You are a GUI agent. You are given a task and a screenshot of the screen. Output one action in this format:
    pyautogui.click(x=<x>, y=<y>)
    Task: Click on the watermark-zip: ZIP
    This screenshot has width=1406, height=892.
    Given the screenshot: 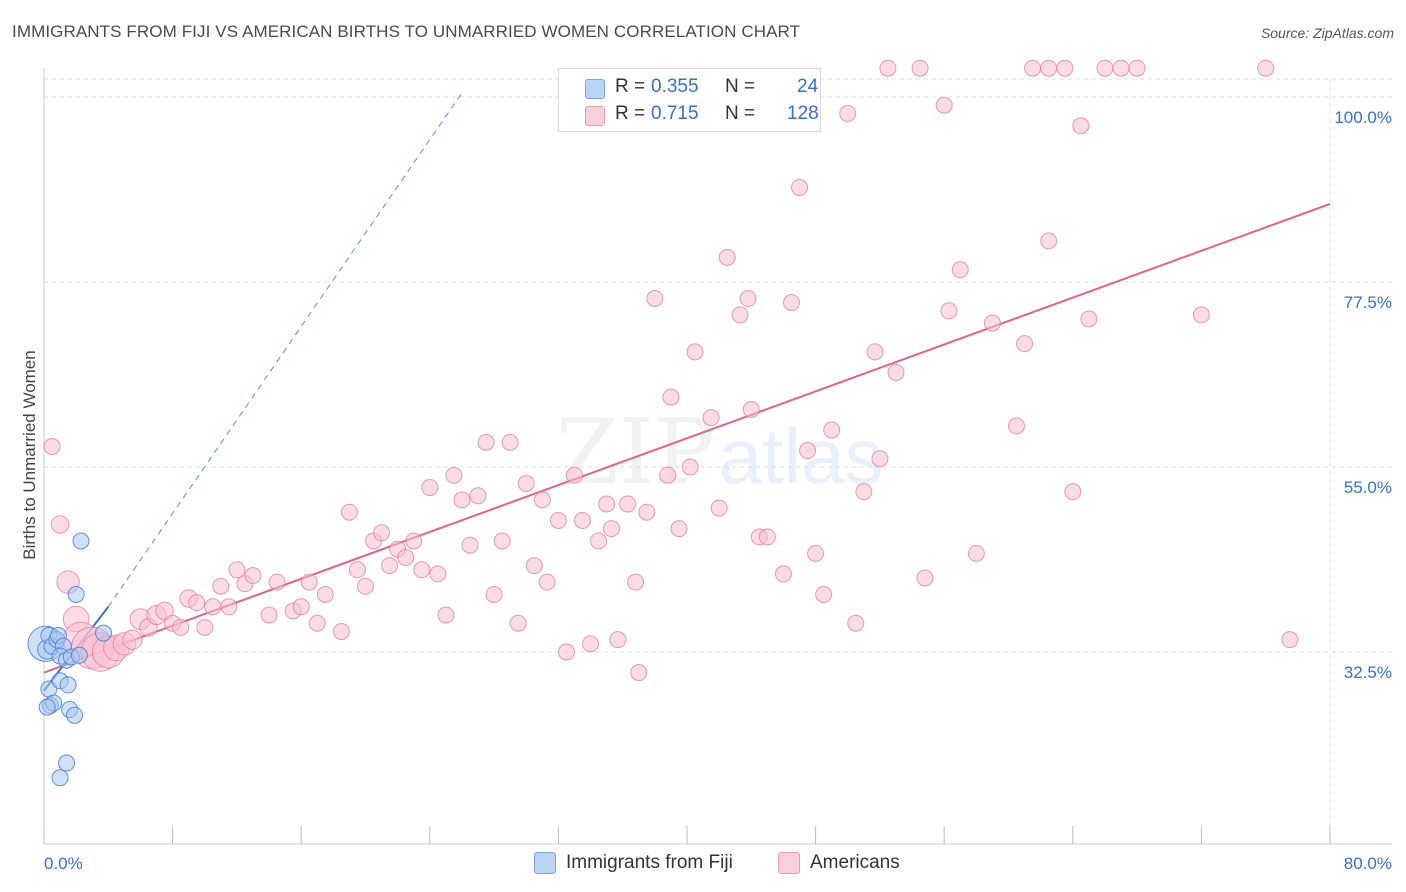 What is the action you would take?
    pyautogui.click(x=635, y=452)
    